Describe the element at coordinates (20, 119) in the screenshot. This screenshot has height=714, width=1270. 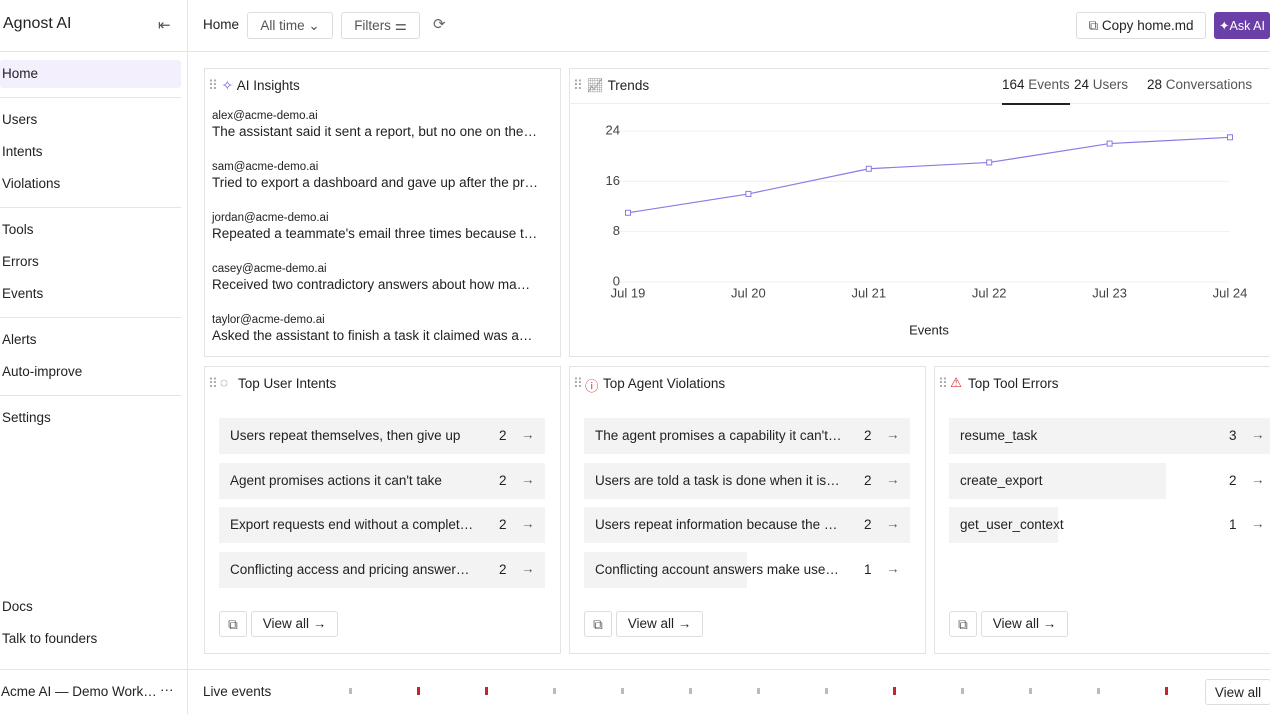
I see `nav-item: Users` at that location.